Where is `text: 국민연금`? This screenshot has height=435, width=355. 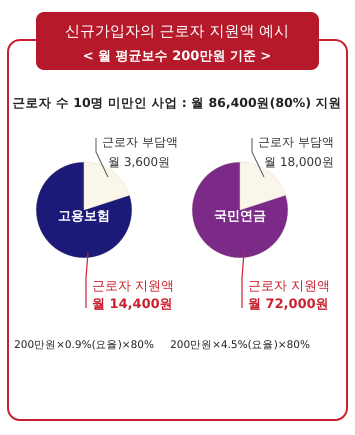 text: 국민연금 is located at coordinates (240, 216).